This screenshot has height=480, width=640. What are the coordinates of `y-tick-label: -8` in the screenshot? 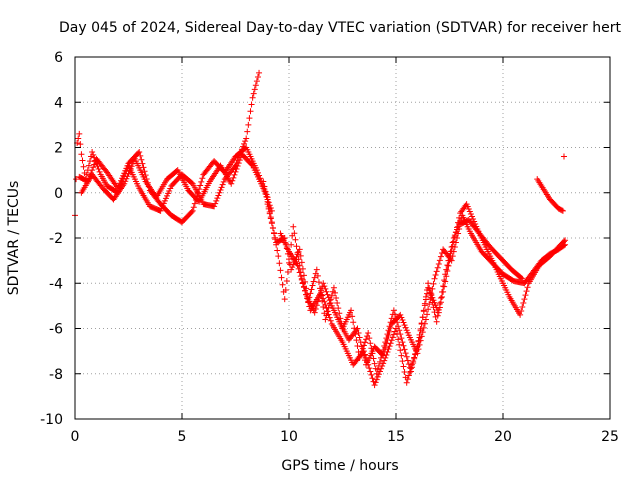 It's located at (56, 375).